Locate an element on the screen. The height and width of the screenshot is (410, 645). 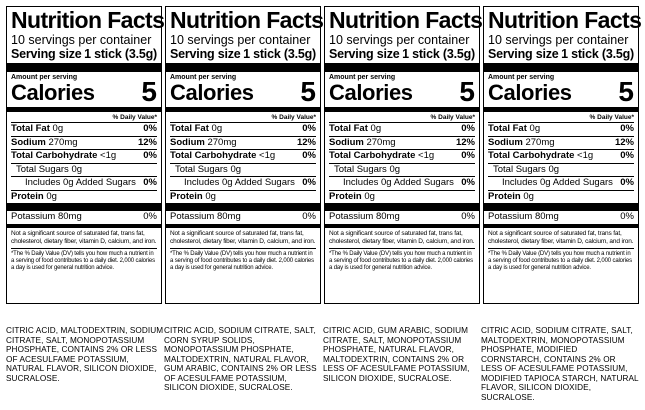
sodium-row: Sodium 270mg 12% is located at coordinates (243, 142).